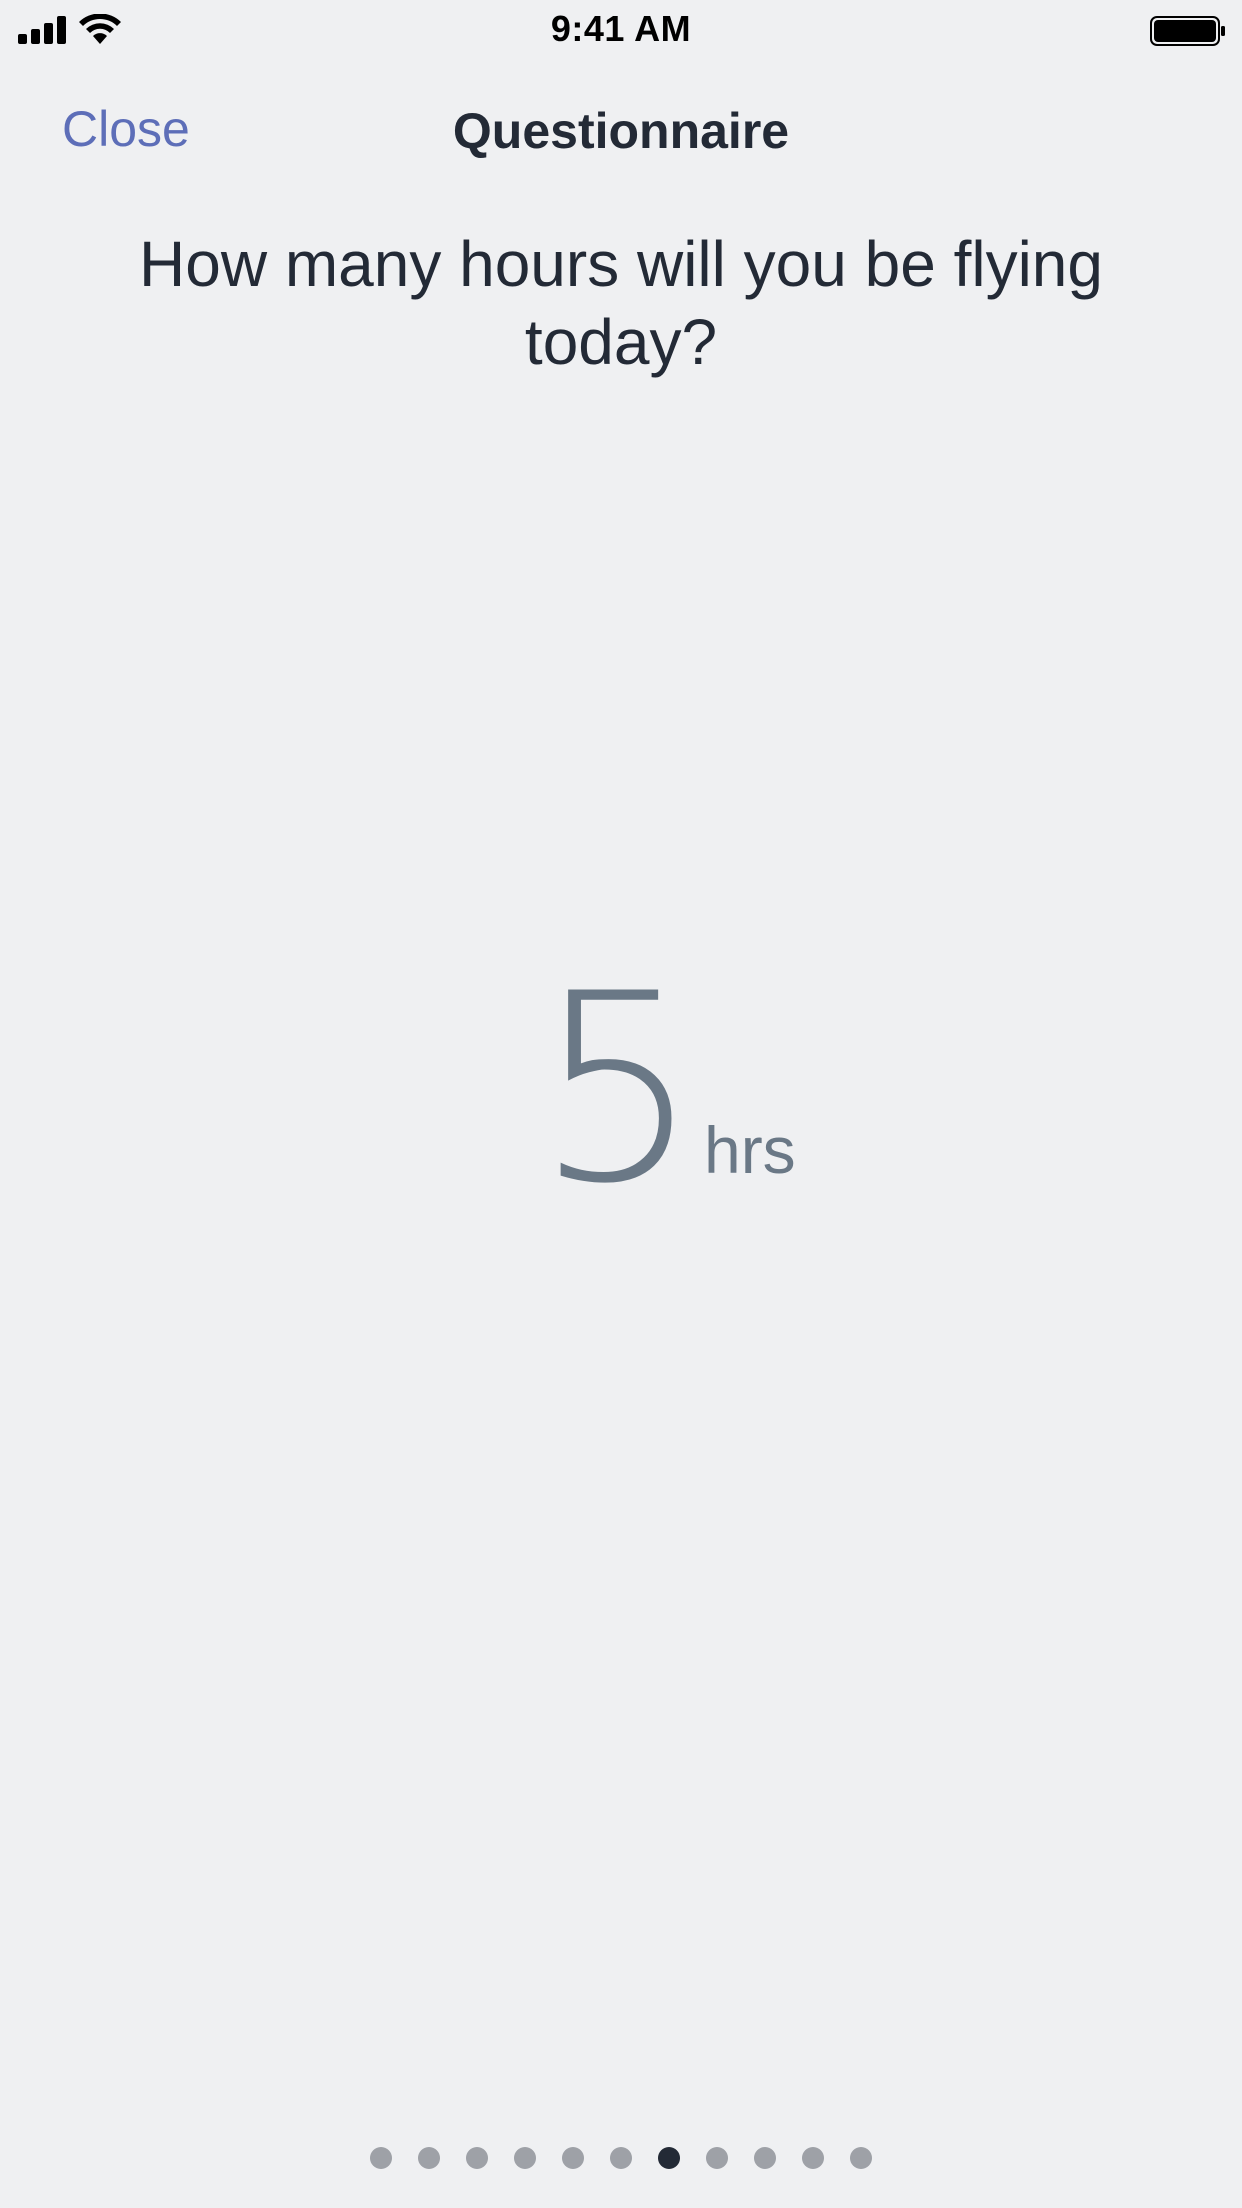 The width and height of the screenshot is (1242, 2208). I want to click on hours-value-picker: 5 hrs, so click(621, 1090).